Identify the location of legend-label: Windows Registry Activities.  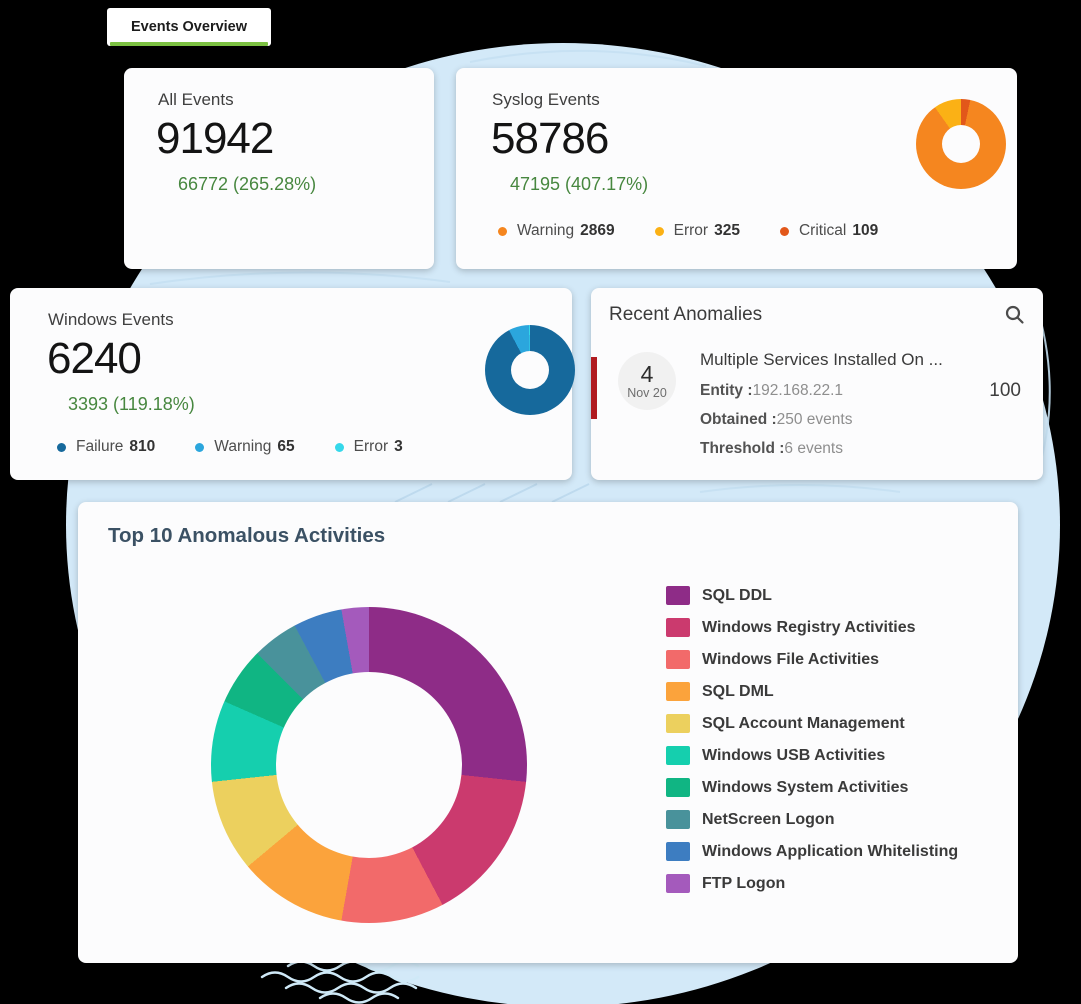
(809, 627).